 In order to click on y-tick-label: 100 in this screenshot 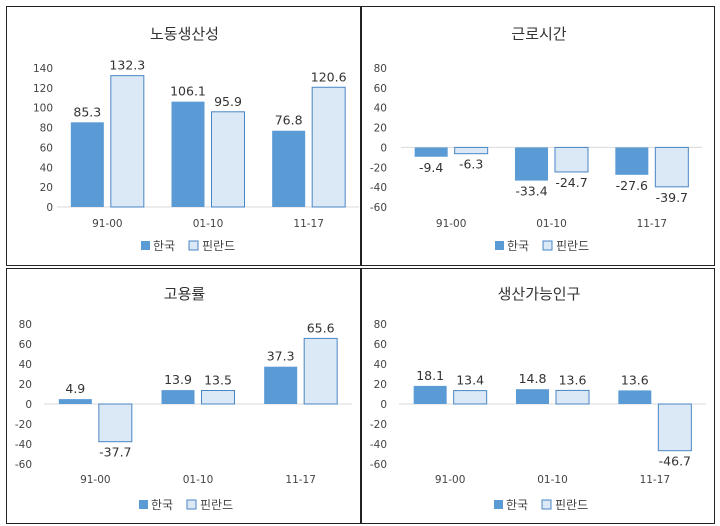, I will do `click(43, 109)`.